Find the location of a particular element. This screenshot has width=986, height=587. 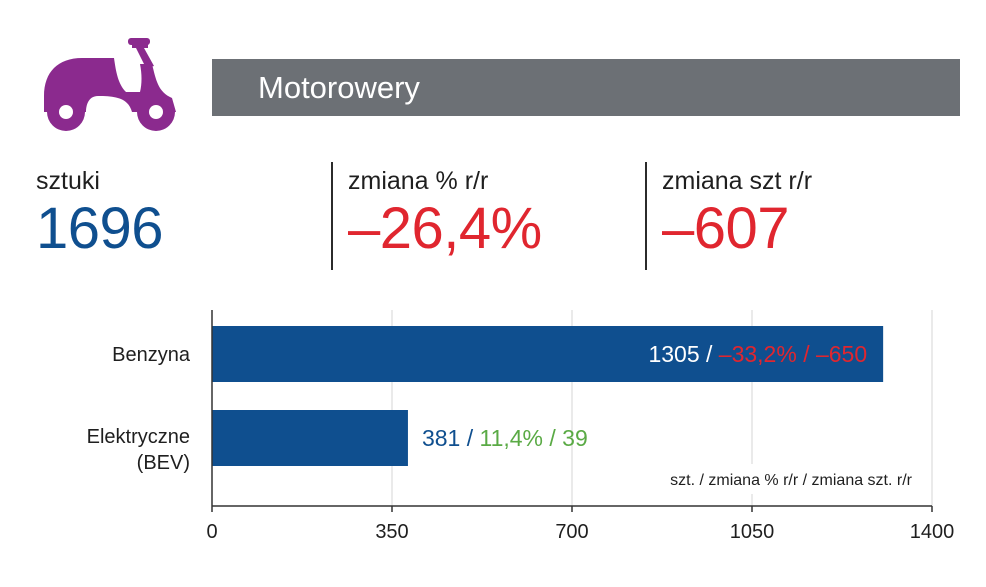

stat-percent-change: zmiana % r/r –26,4% is located at coordinates (445, 216).